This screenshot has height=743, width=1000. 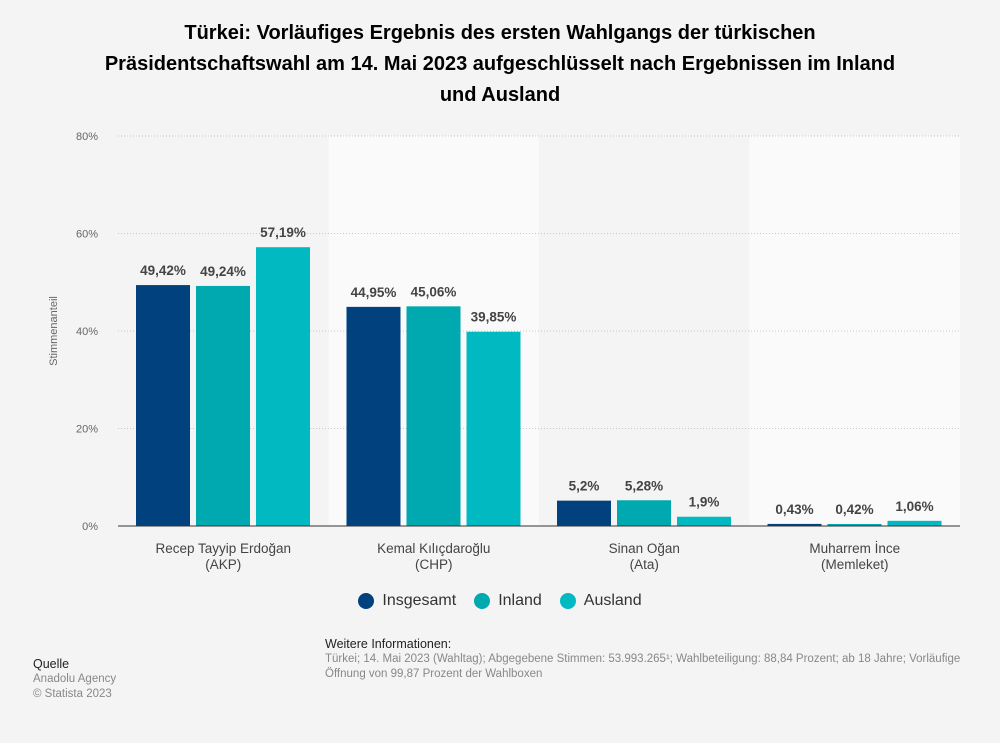 What do you see at coordinates (434, 564) in the screenshot?
I see `x-tick-label: (CHP)` at bounding box center [434, 564].